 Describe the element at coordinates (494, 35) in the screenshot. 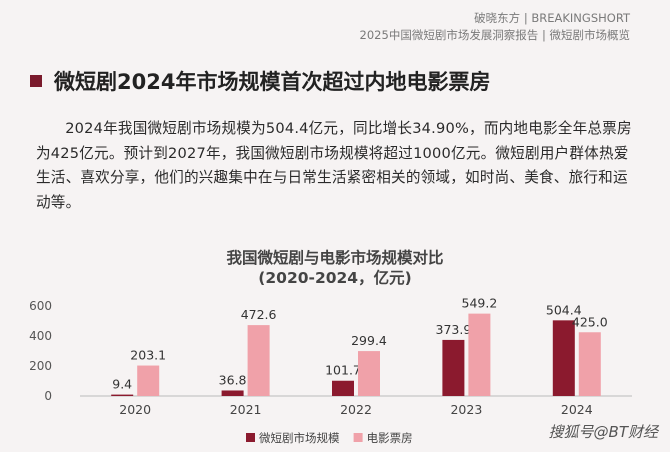

I see `report-subtitle: 2025中国微短剧市场发展洞察报告 | 微短剧市场概览` at that location.